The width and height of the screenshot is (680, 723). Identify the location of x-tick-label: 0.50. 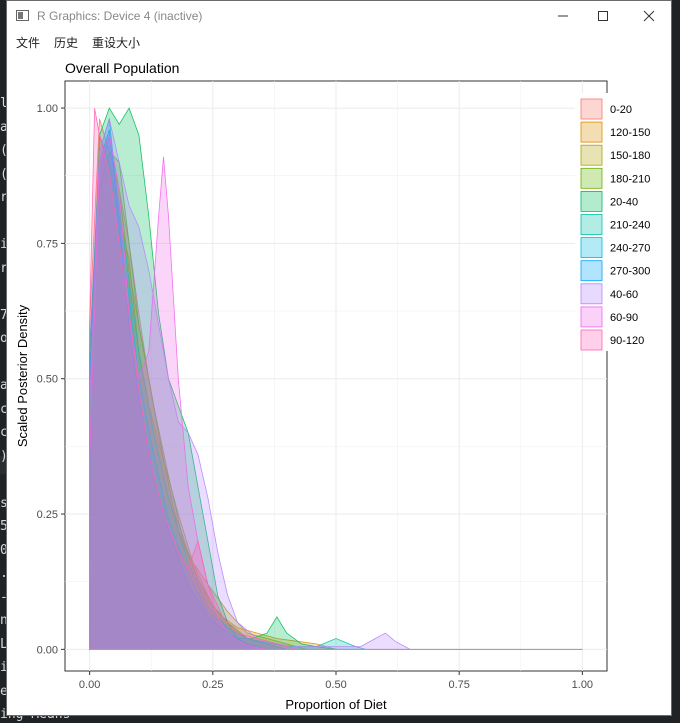
(335, 685).